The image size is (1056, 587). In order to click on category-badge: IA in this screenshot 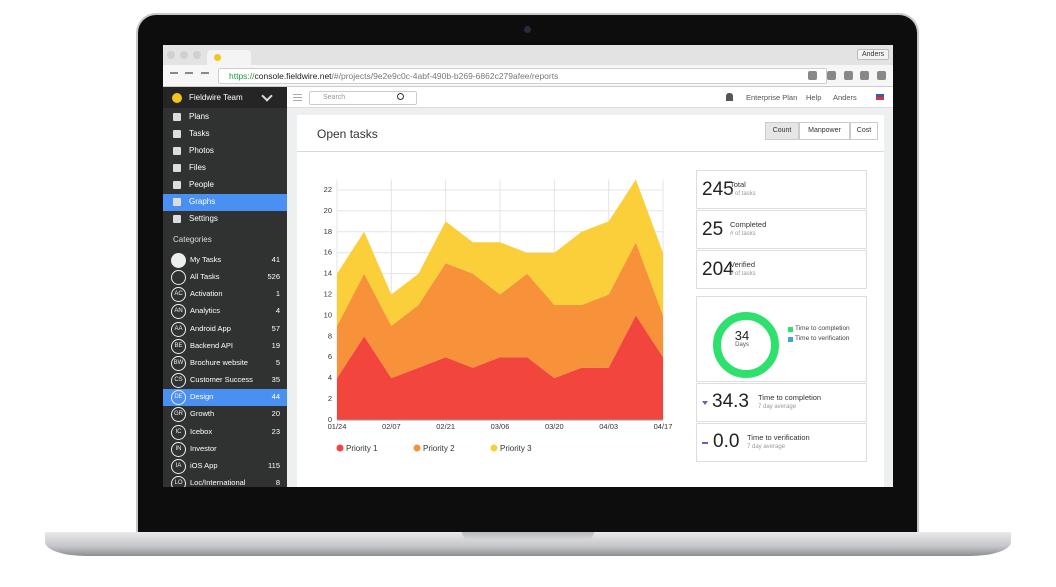, I will do `click(178, 466)`.